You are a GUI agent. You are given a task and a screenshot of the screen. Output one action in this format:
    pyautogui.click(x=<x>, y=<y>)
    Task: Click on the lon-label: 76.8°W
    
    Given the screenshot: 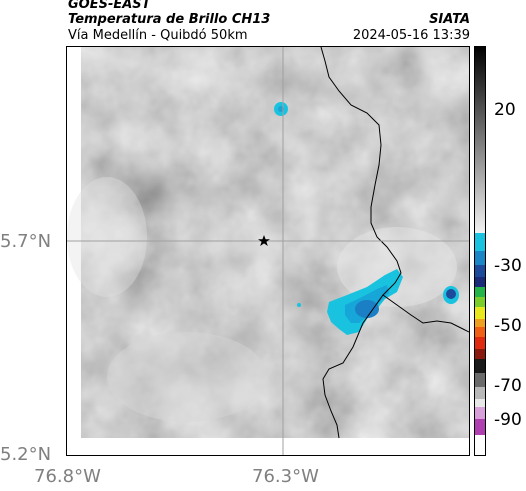 What is the action you would take?
    pyautogui.click(x=67, y=476)
    